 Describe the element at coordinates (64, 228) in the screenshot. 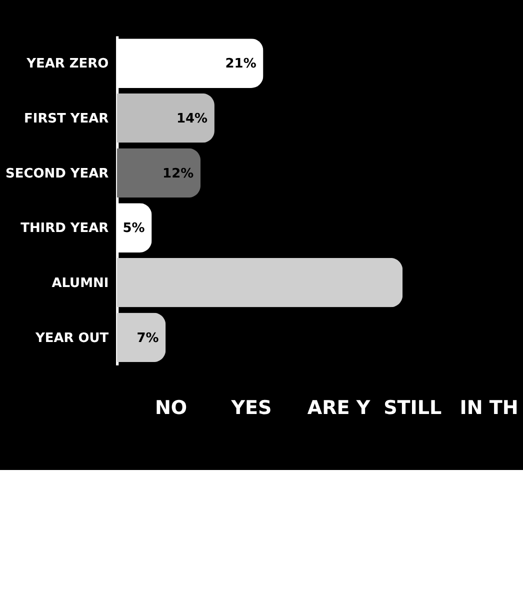

I see `y-tick-label: THIRD YEAR` at that location.